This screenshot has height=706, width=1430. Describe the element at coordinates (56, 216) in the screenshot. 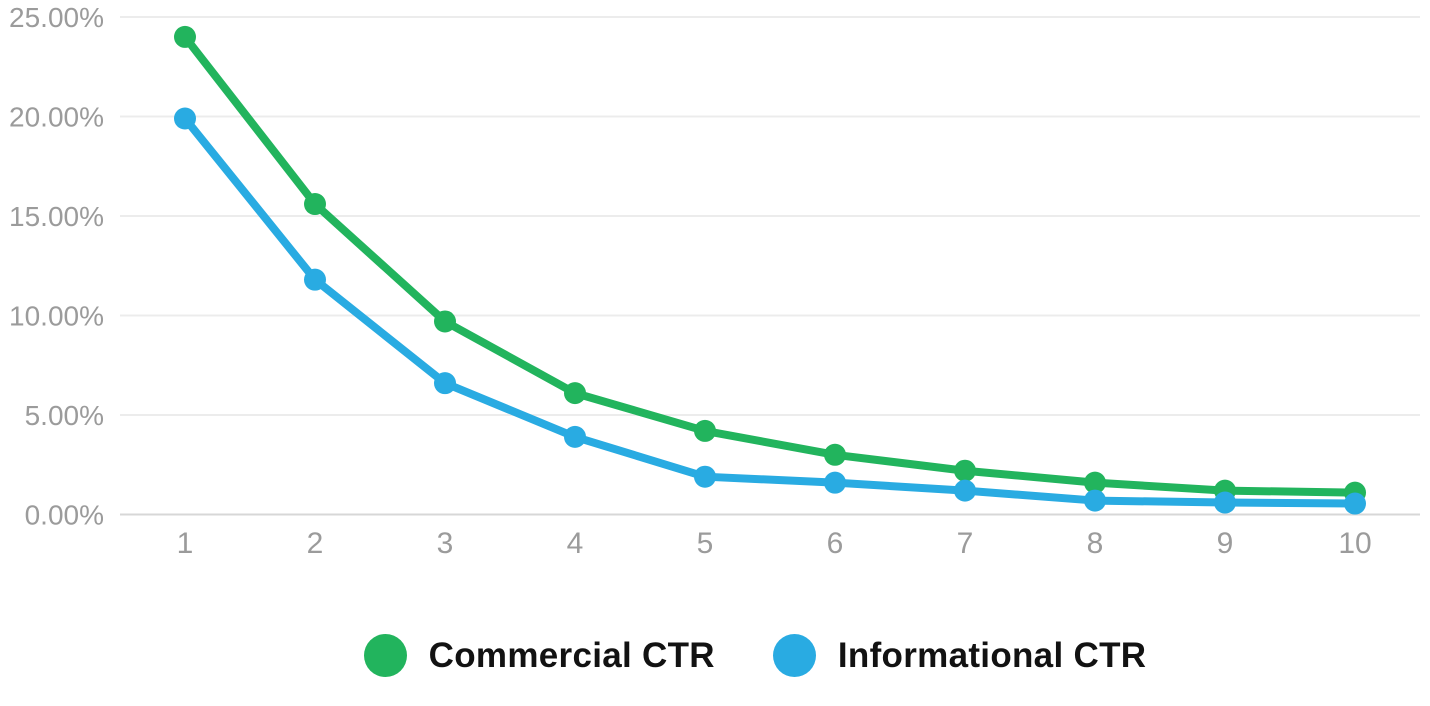

I see `y-tick-label: 15.00%` at that location.